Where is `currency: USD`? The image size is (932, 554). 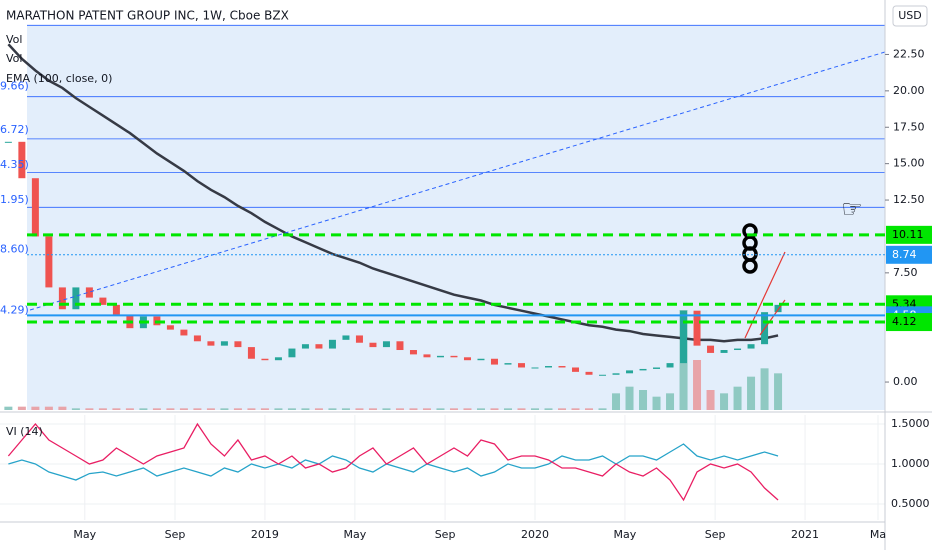 currency: USD is located at coordinates (910, 15).